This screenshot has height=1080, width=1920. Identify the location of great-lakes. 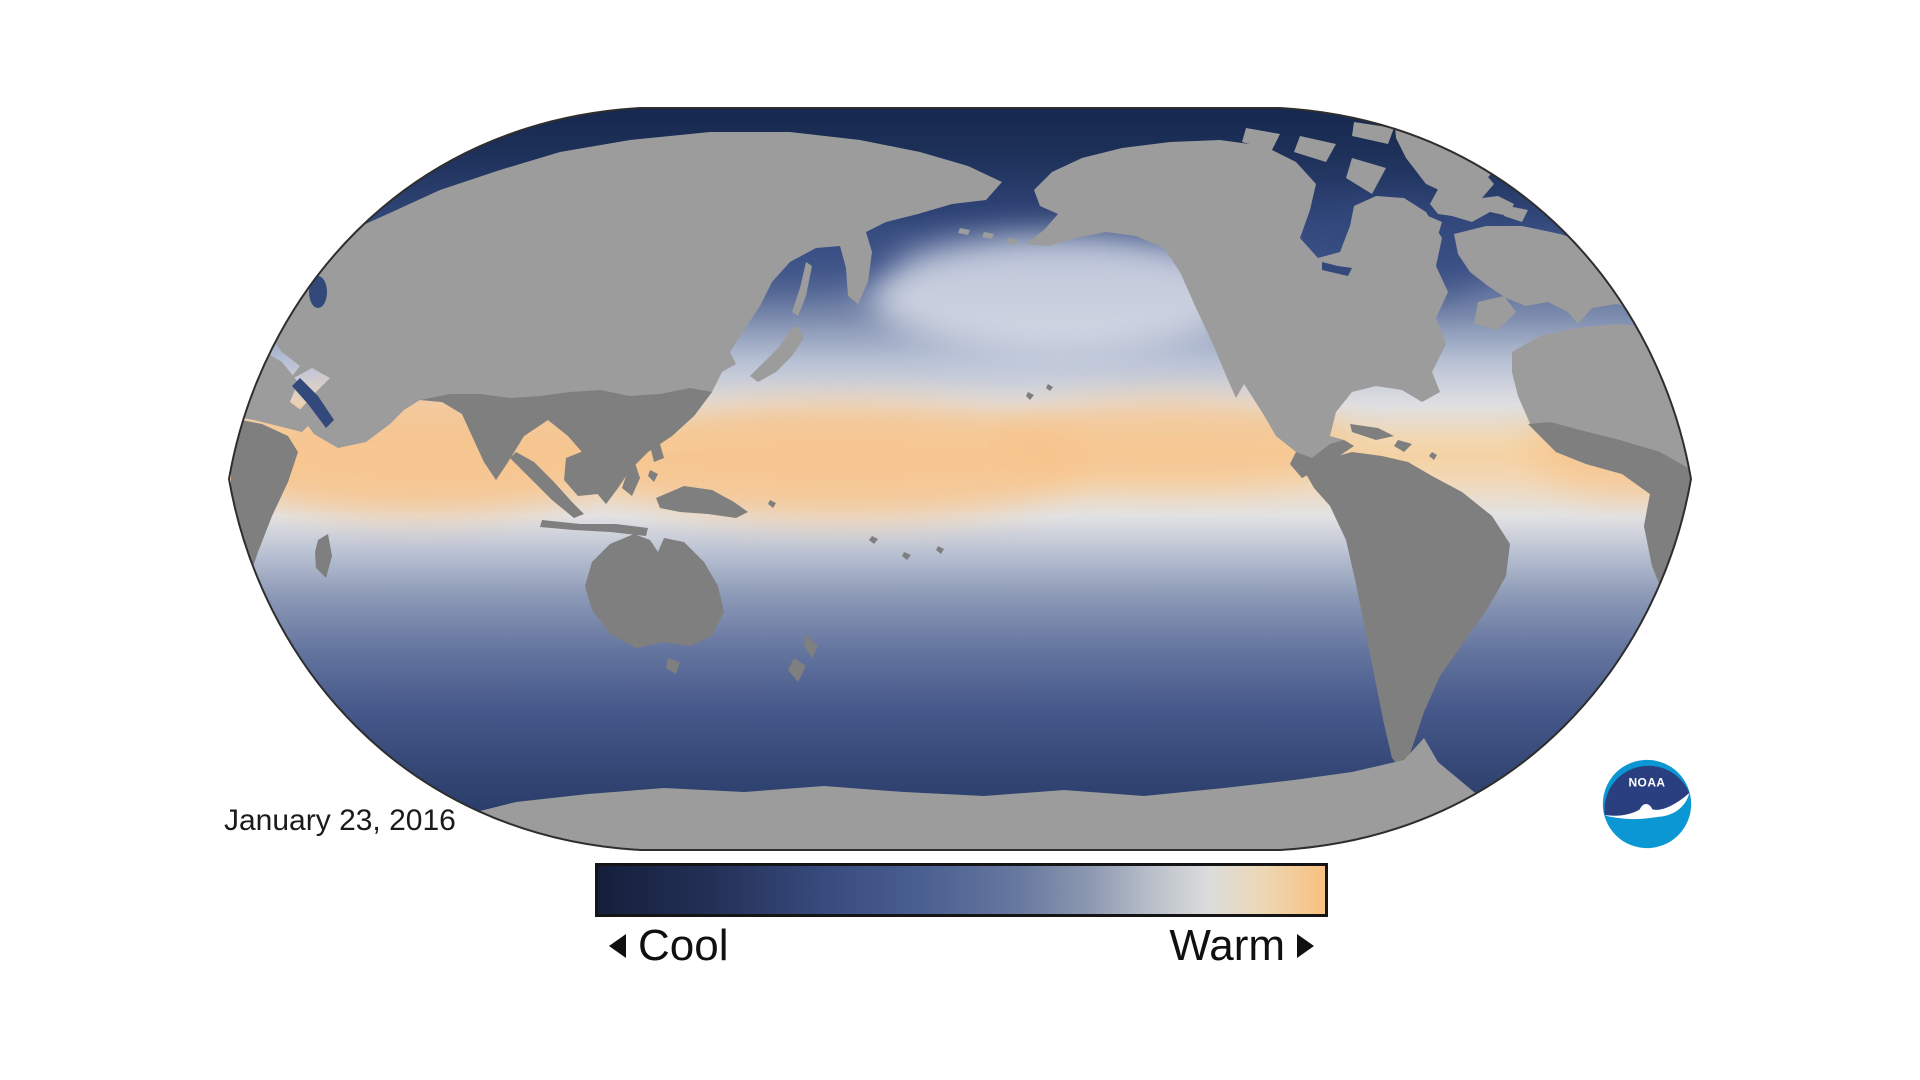
(1337, 269).